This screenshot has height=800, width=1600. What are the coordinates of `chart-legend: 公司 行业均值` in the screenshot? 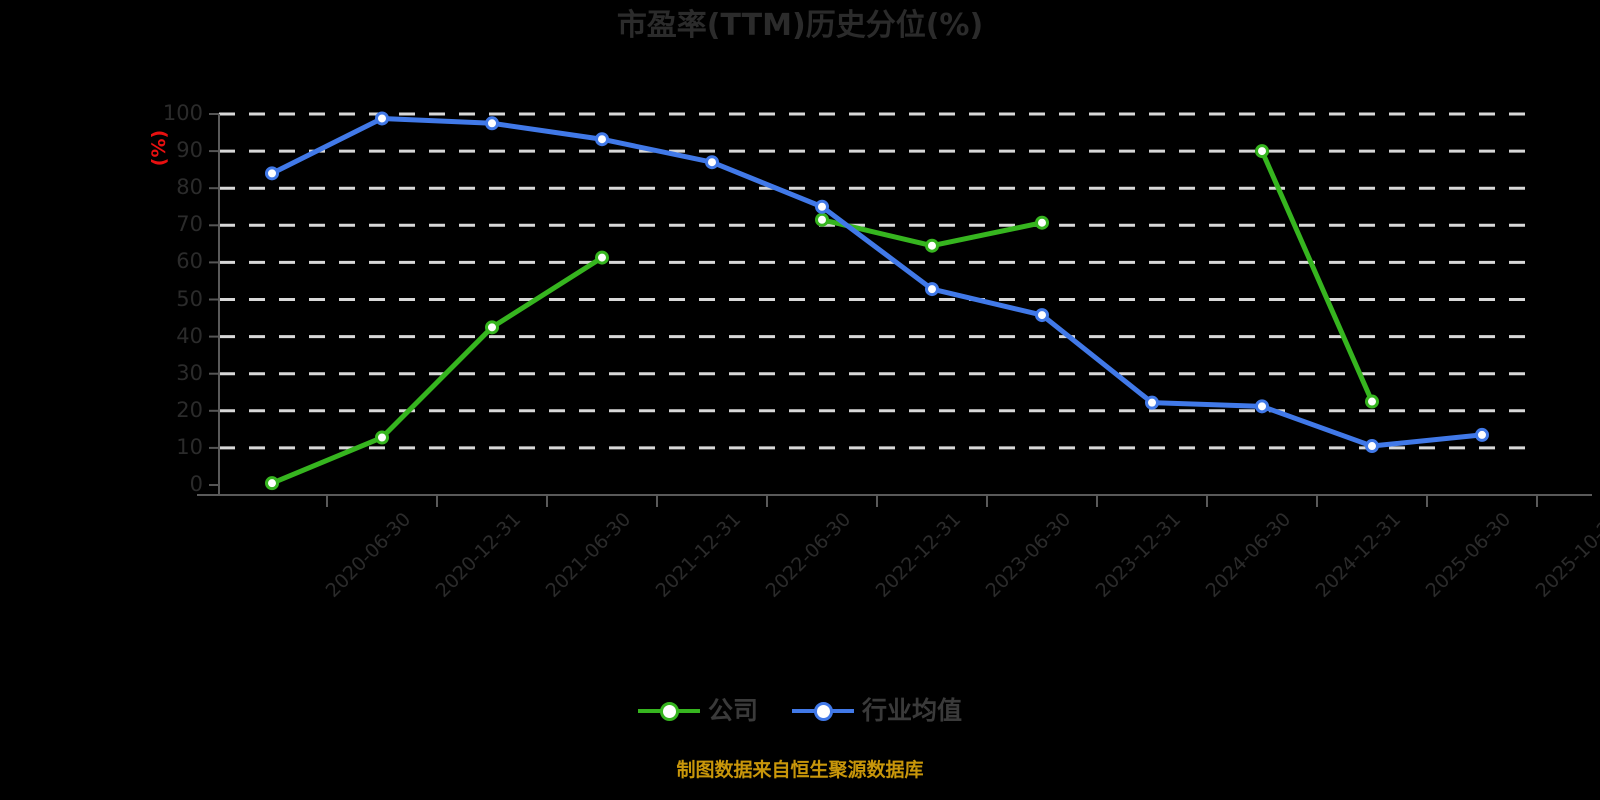 It's located at (800, 711).